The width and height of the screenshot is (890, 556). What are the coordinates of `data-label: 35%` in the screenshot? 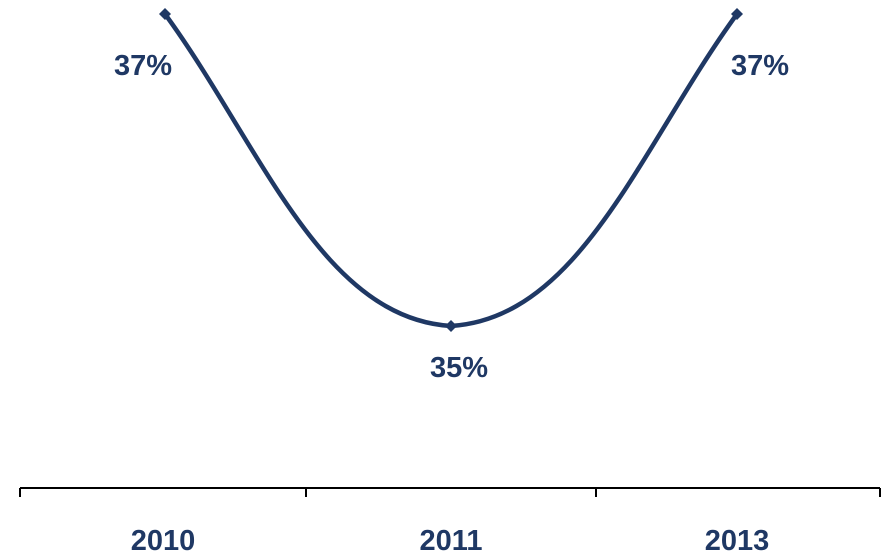 It's located at (459, 368).